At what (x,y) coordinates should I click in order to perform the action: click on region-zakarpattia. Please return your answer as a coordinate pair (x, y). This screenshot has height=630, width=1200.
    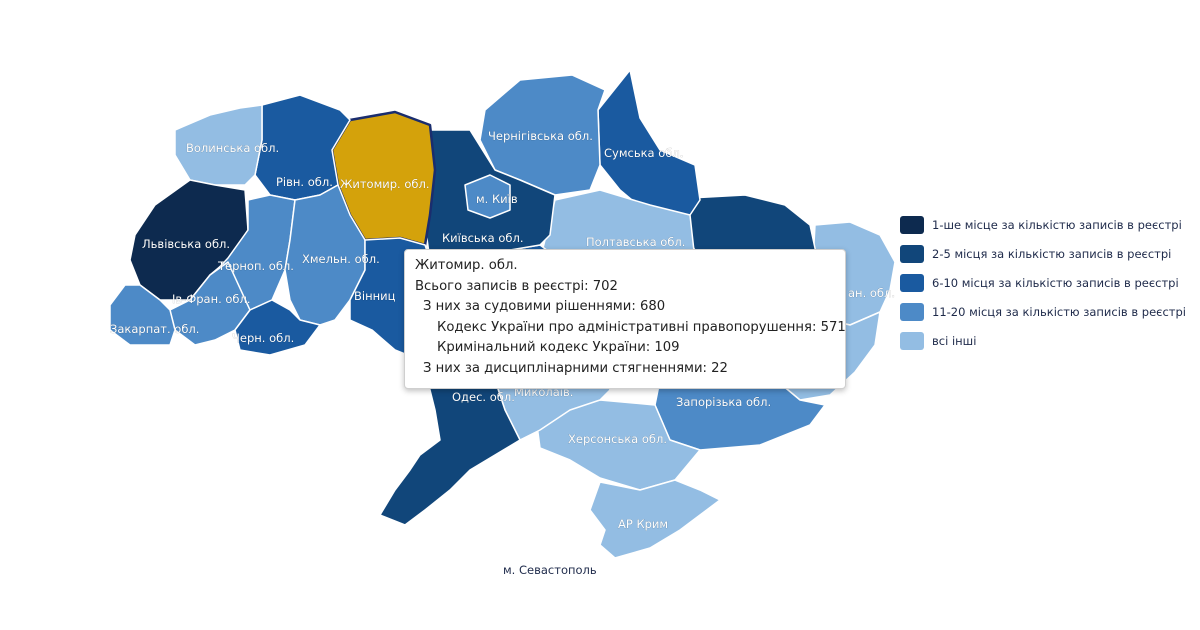
    Looking at the image, I should click on (142, 315).